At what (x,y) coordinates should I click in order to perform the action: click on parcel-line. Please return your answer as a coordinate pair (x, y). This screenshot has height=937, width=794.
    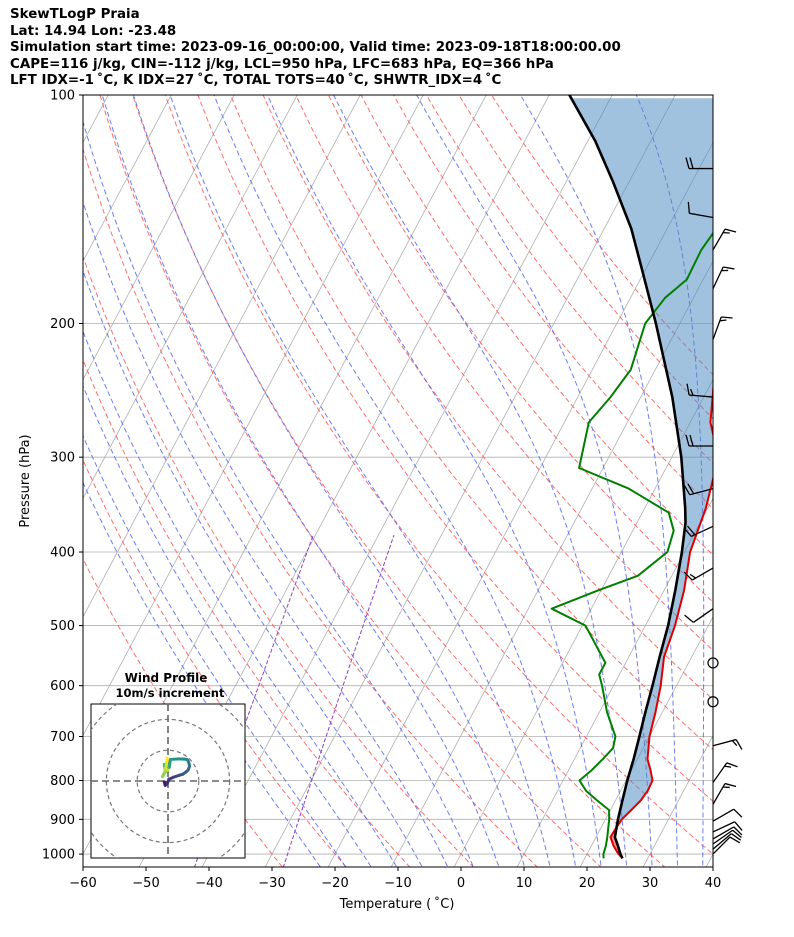
    Looking at the image, I should click on (627, 477).